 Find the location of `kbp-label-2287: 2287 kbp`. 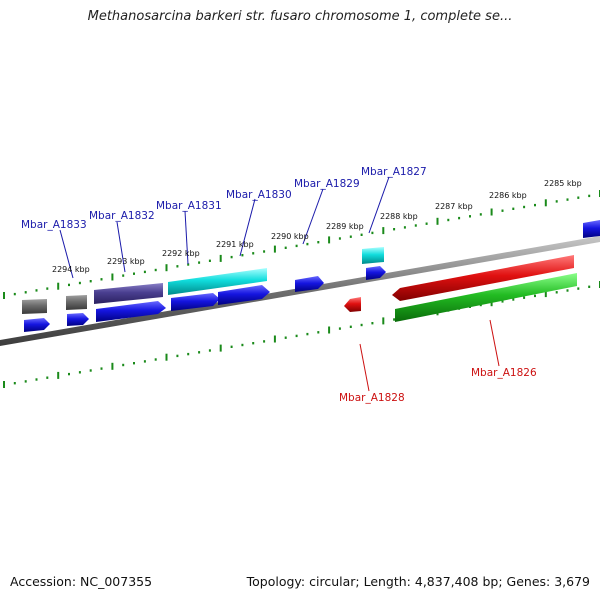

kbp-label-2287: 2287 kbp is located at coordinates (454, 206).